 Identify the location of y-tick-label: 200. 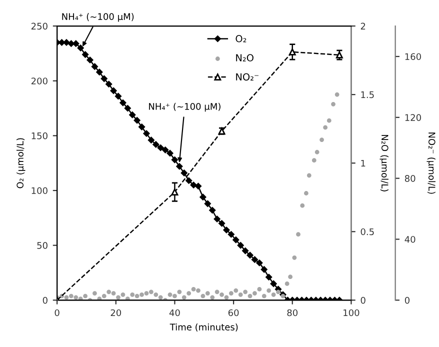
(39, 81).